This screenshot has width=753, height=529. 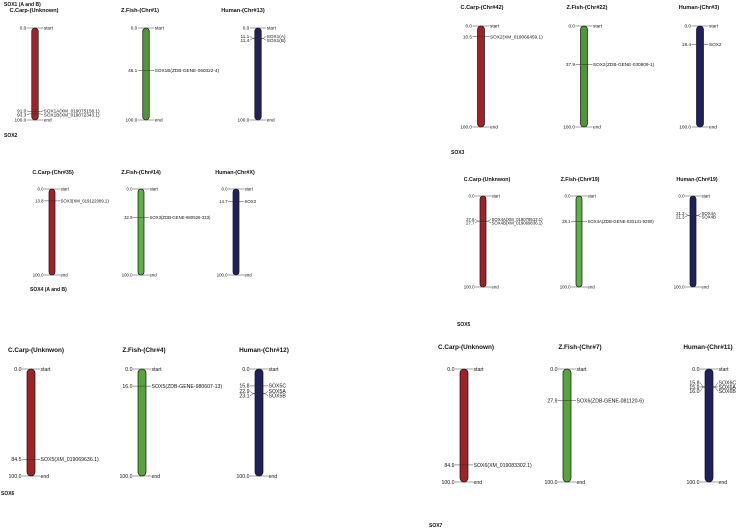 I want to click on marker-position: 15.8, so click(x=244, y=387).